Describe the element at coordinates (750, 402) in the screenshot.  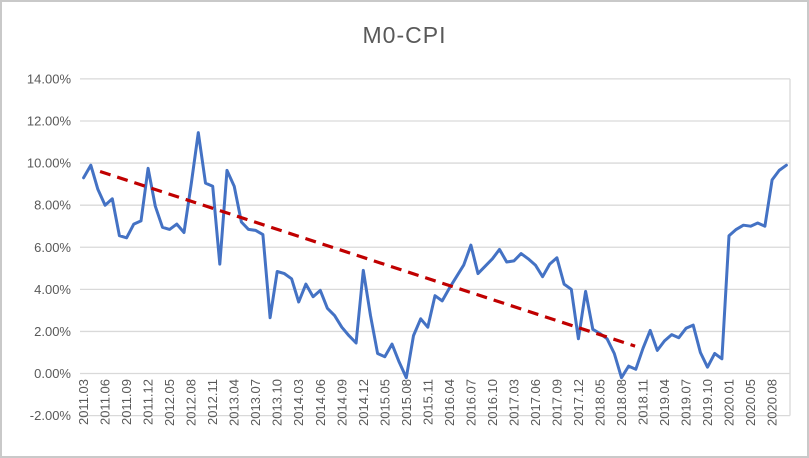
I see `x-axis-tick-label: 2020.05` at that location.